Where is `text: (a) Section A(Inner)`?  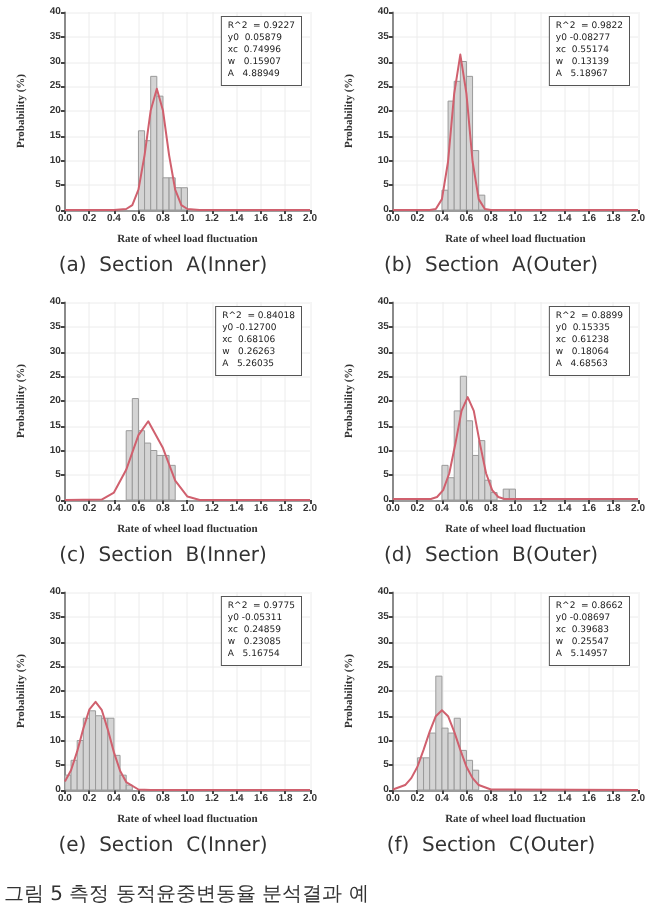
text: (a) Section A(Inner) is located at coordinates (163, 266).